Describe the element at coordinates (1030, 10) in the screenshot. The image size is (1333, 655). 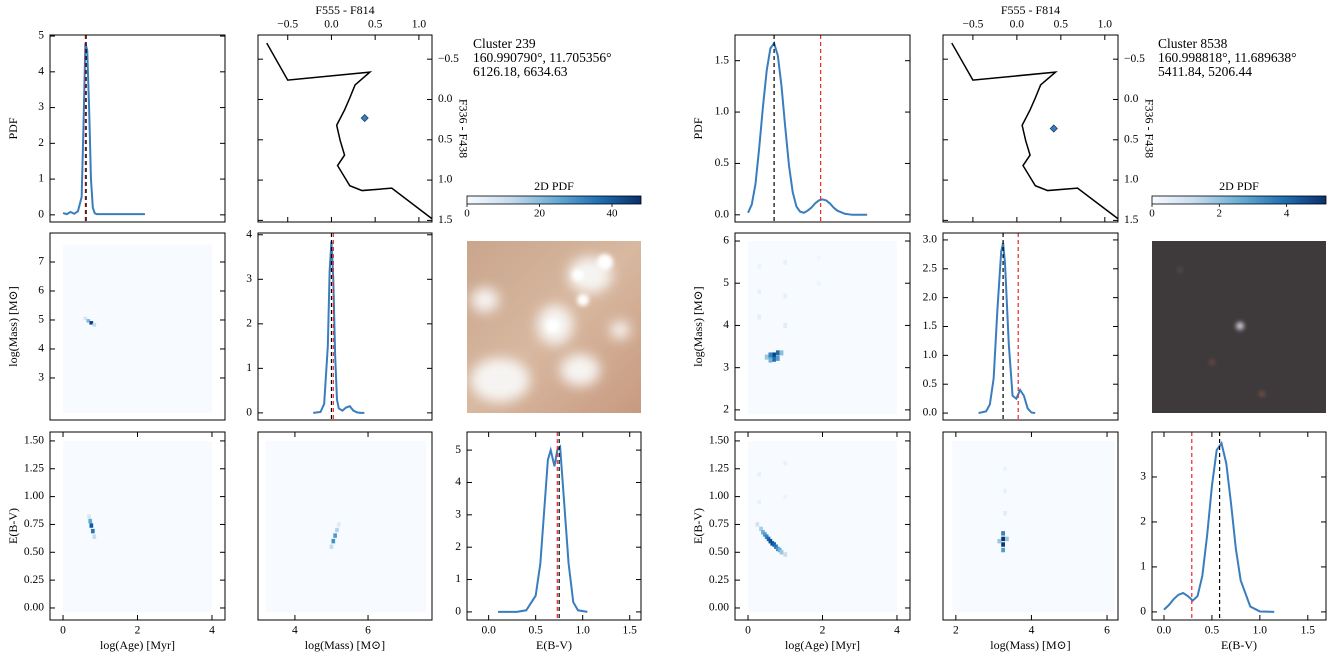
I see `x-axis-label: F555 - F814` at that location.